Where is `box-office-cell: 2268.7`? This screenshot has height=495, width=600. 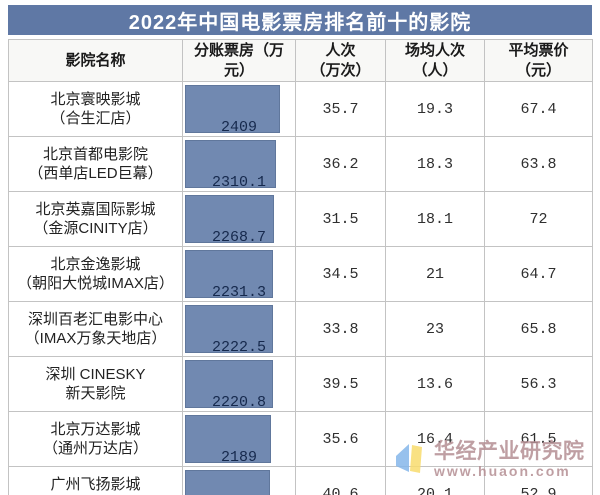
box-office-cell: 2268.7 is located at coordinates (239, 219).